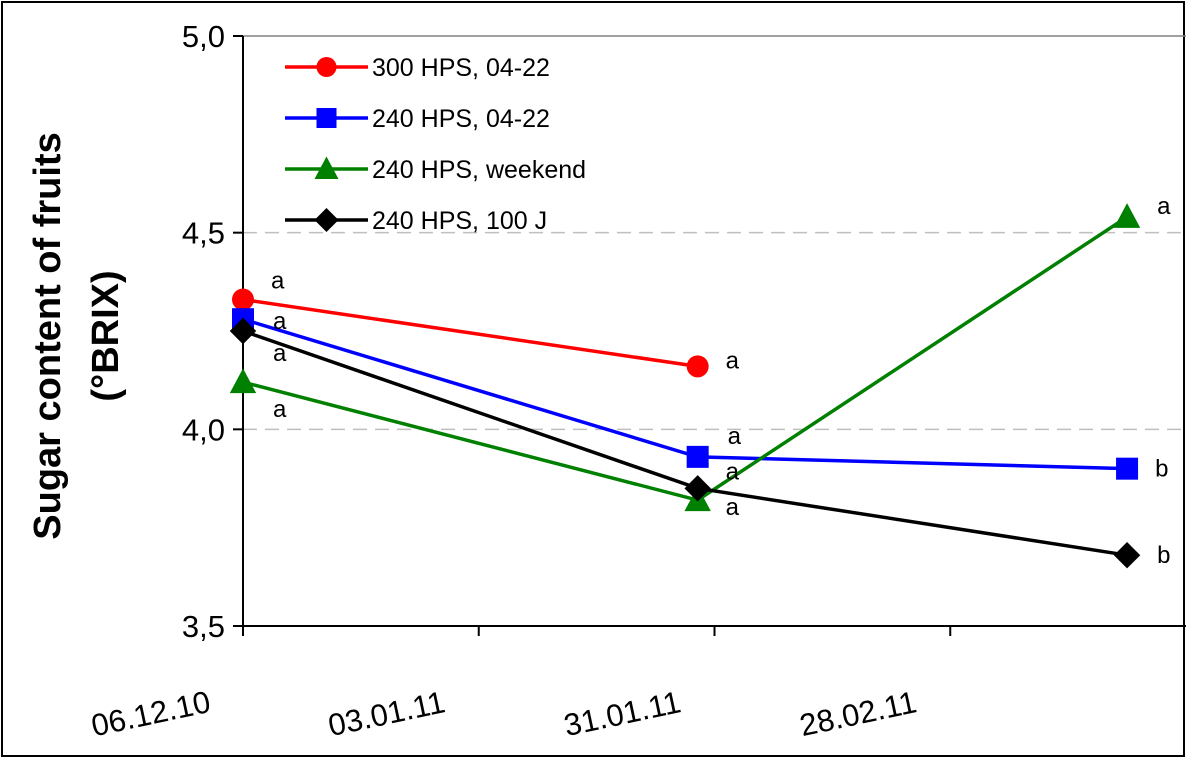 Image resolution: width=1186 pixels, height=758 pixels. What do you see at coordinates (203, 36) in the screenshot?
I see `y-tick-label: 5,0` at bounding box center [203, 36].